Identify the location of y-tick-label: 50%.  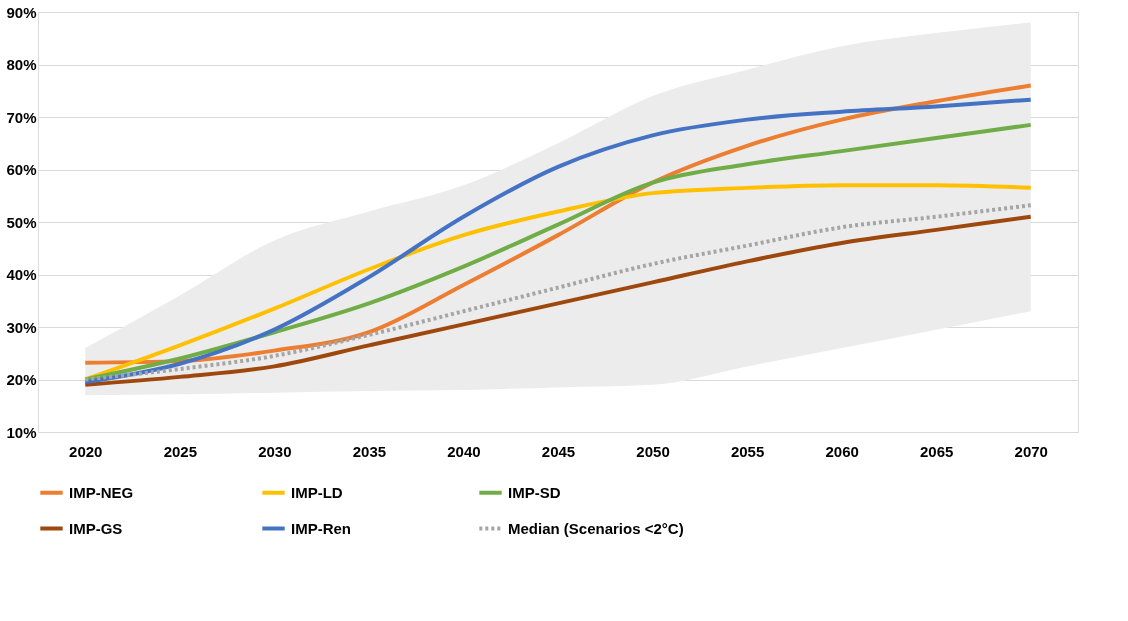
(21, 222).